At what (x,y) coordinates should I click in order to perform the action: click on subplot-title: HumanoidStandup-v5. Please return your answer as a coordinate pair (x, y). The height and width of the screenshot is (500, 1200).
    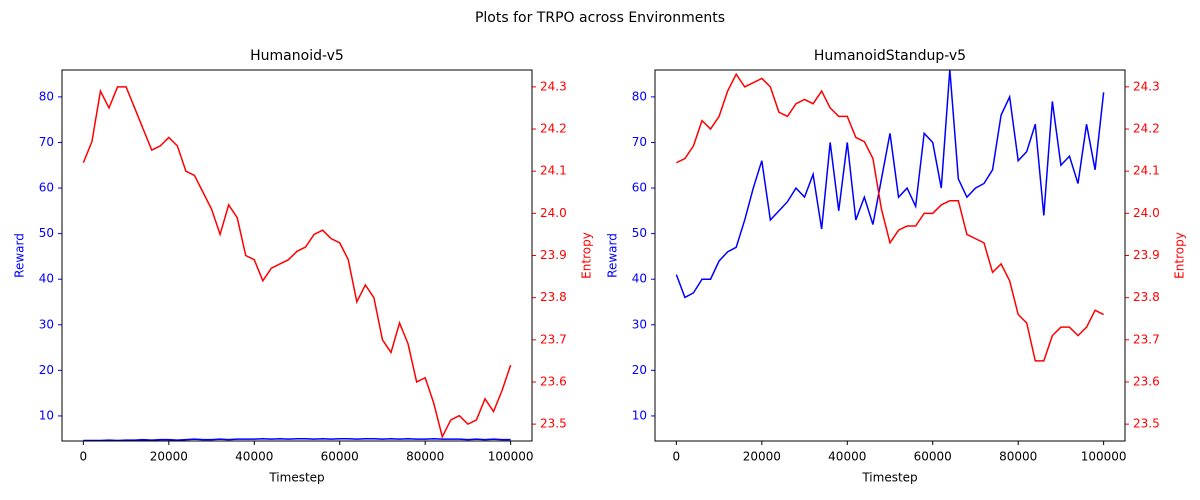
    Looking at the image, I should click on (890, 56).